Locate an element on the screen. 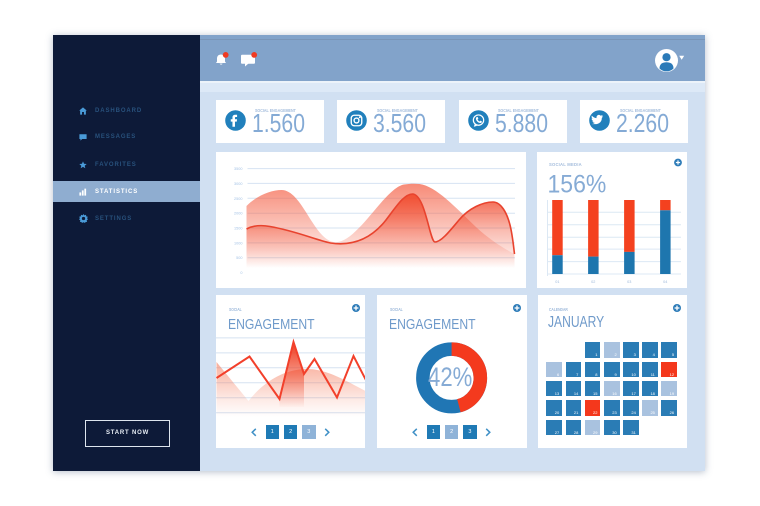  svg-text: 1000 is located at coordinates (238, 243).